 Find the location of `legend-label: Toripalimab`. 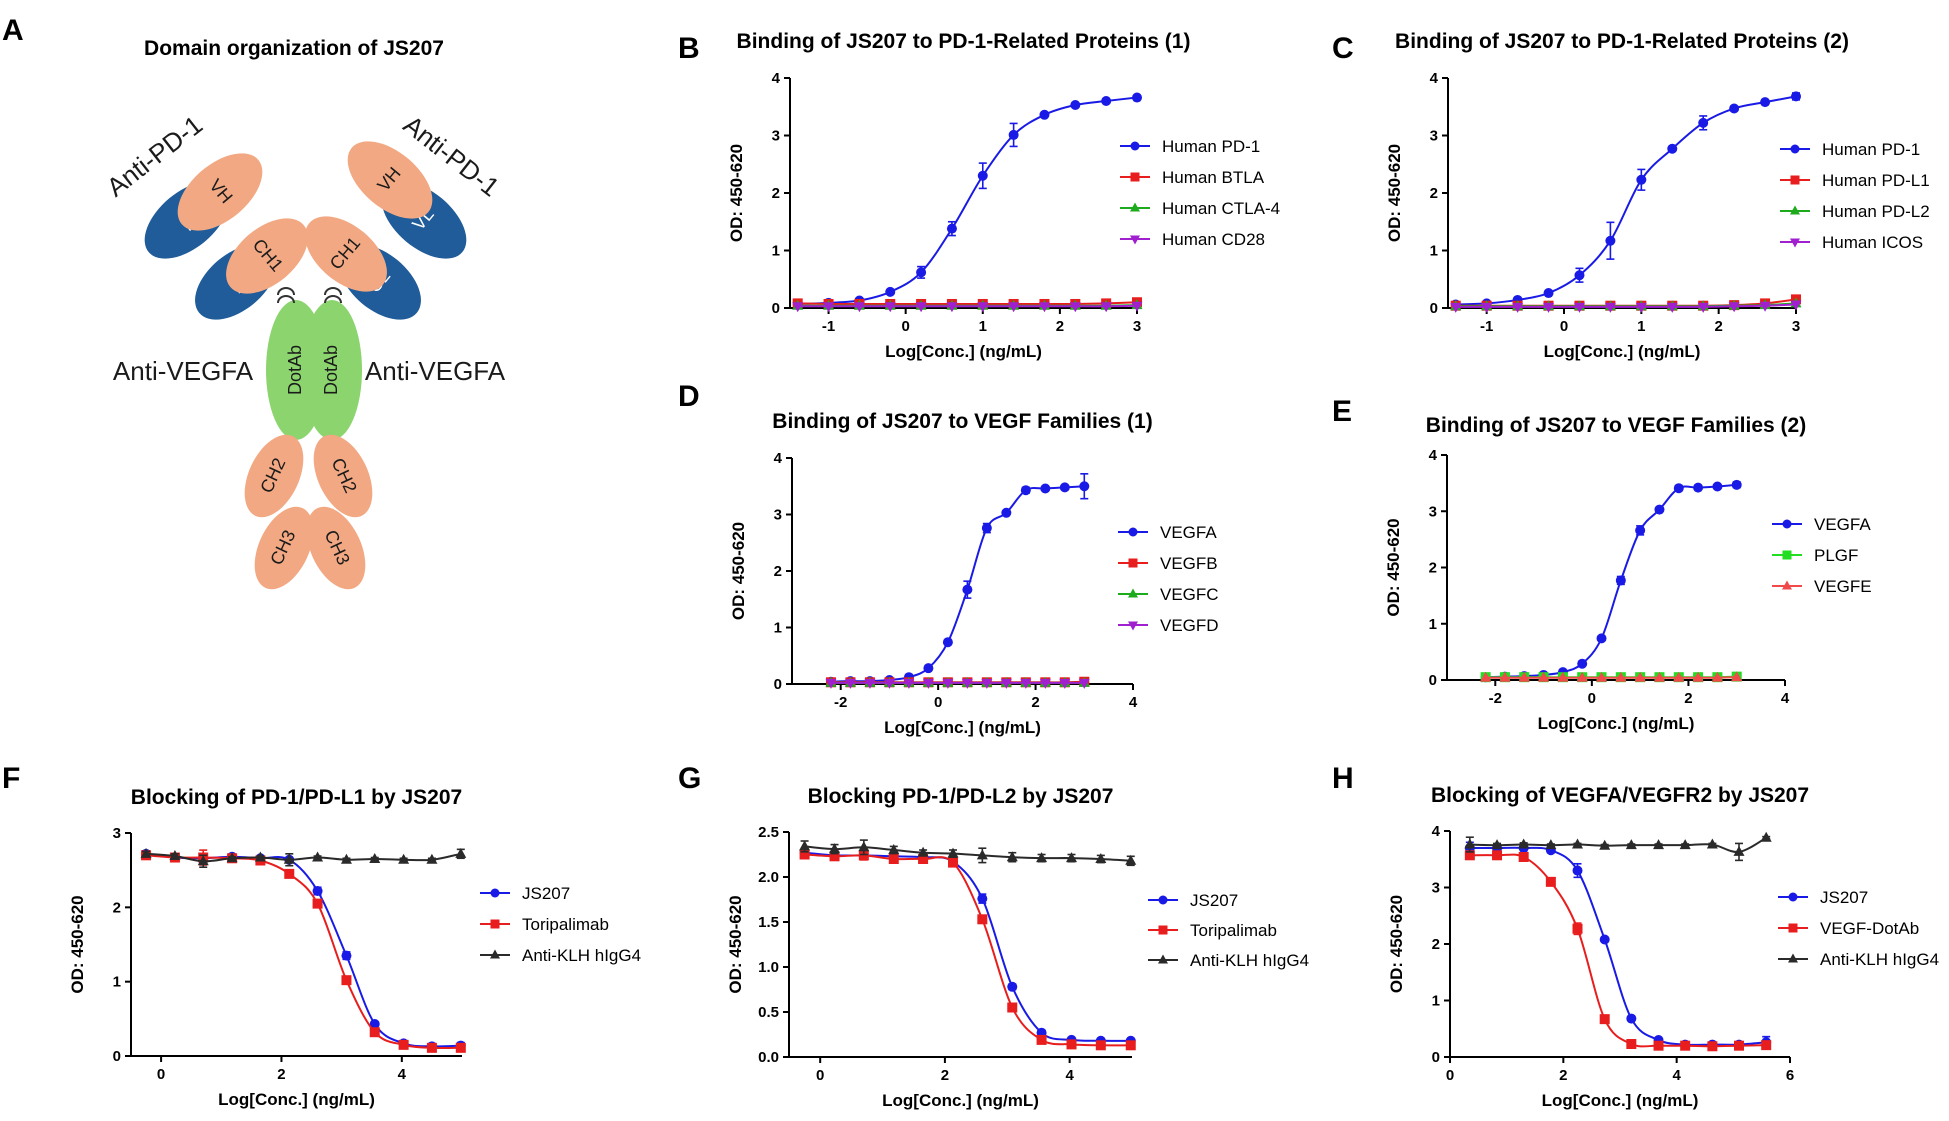

legend-label: Toripalimab is located at coordinates (1233, 930).